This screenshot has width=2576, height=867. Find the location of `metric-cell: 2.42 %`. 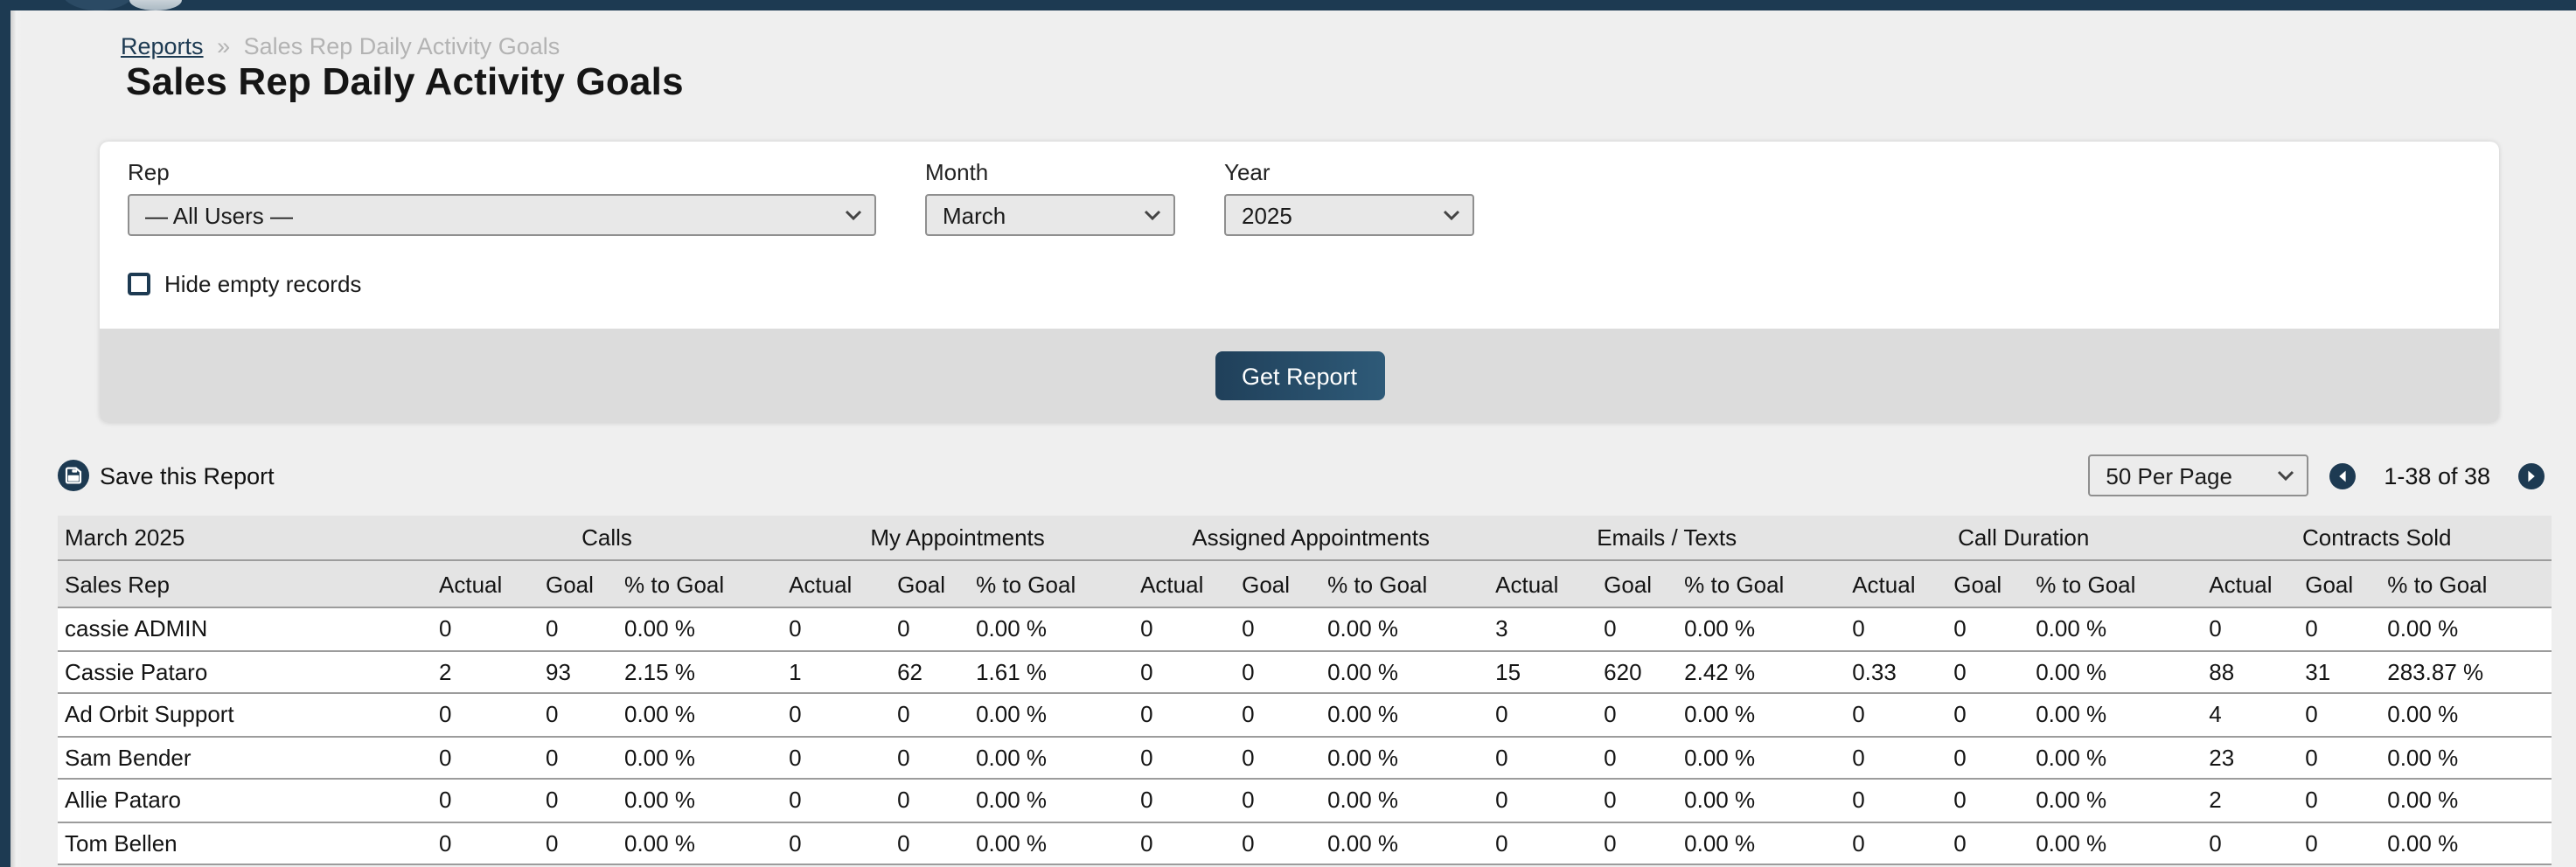

metric-cell: 2.42 % is located at coordinates (1761, 672).